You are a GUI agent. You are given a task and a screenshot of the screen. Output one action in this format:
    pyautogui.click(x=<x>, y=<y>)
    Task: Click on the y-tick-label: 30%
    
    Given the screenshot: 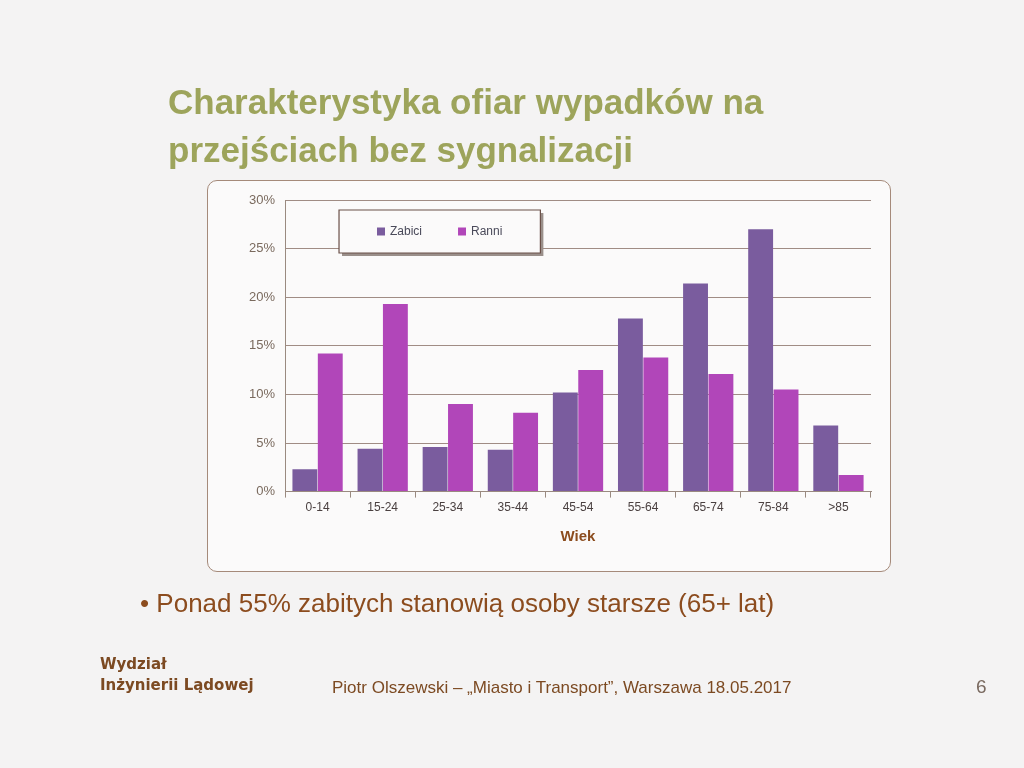 What is the action you would take?
    pyautogui.click(x=262, y=199)
    